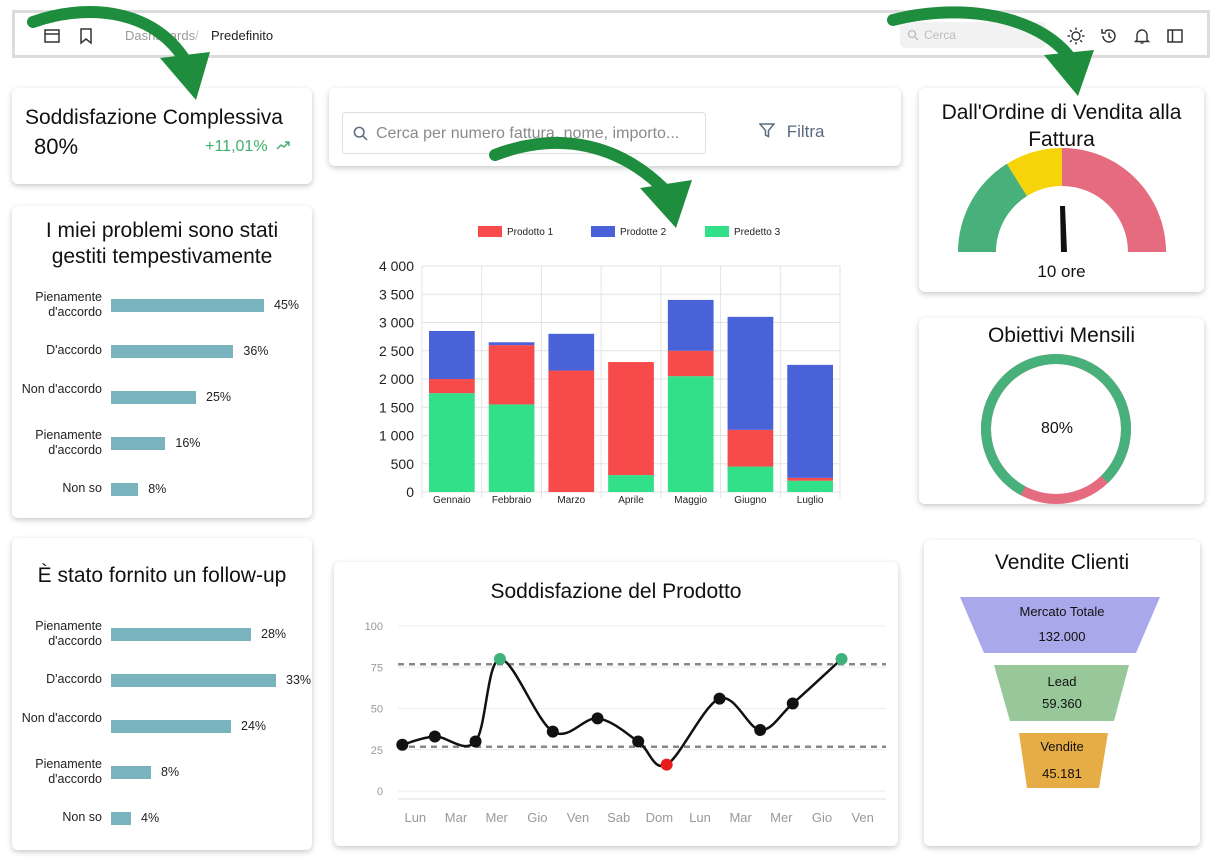 This screenshot has width=1216, height=864. Describe the element at coordinates (150, 818) in the screenshot. I see `survey-row-value: 4%` at that location.